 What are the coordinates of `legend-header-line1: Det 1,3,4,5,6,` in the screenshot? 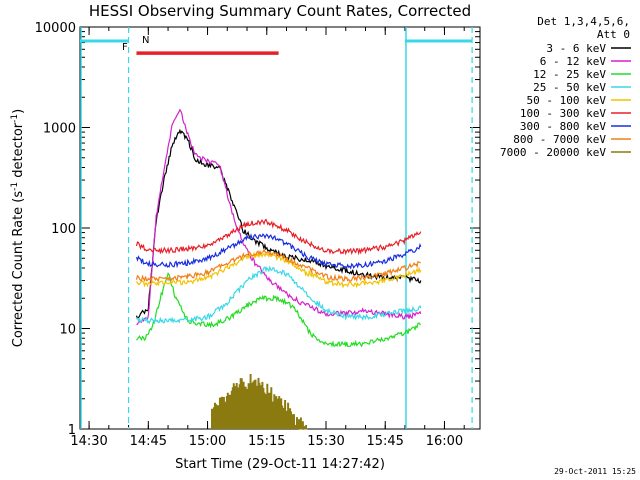 It's located at (583, 21).